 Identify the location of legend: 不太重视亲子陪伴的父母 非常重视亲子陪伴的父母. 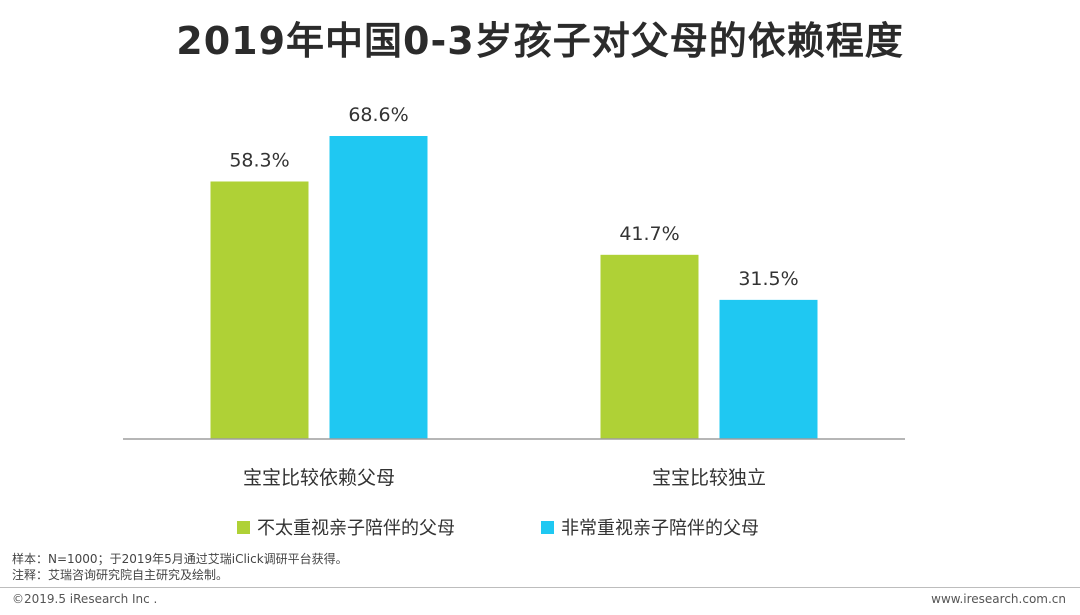
(540, 529).